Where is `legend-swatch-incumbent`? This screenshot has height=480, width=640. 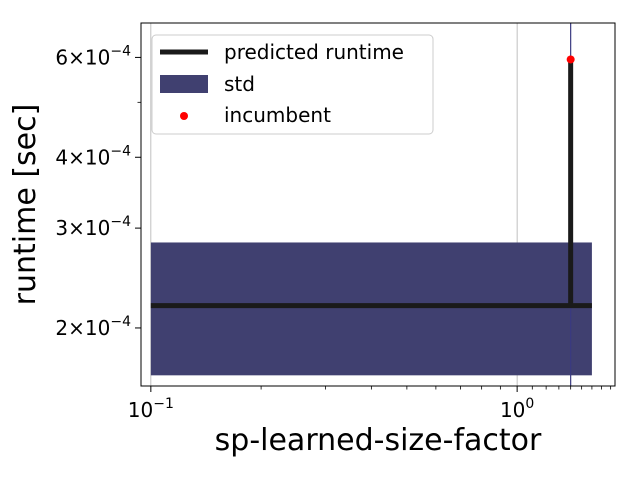 legend-swatch-incumbent is located at coordinates (184, 116).